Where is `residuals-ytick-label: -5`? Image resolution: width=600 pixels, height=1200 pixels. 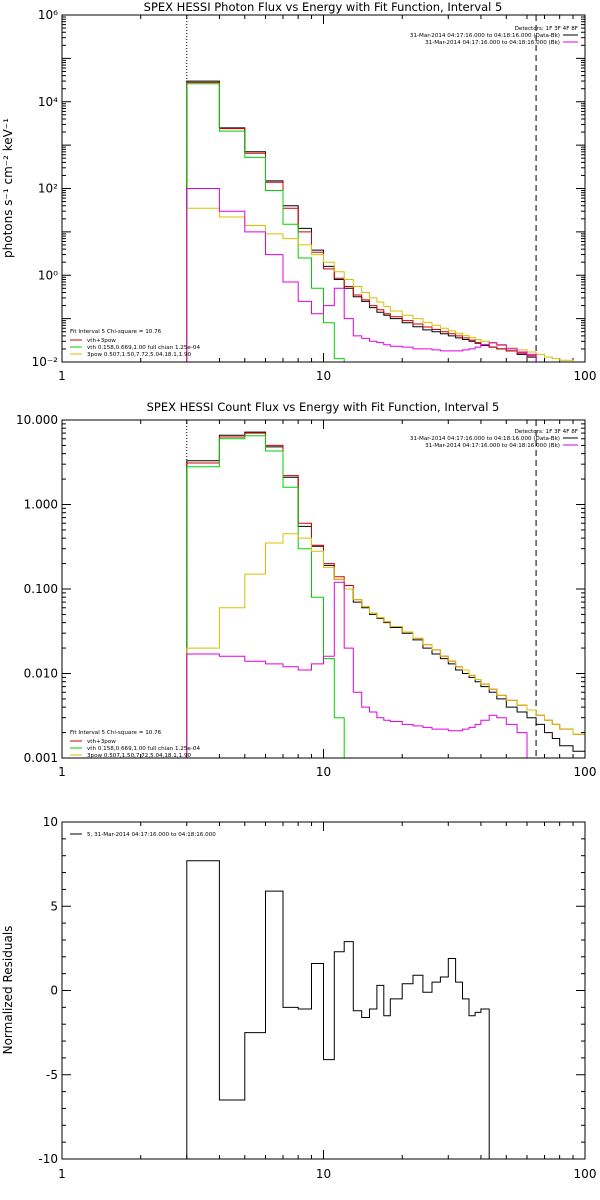
residuals-ytick-label: -5 is located at coordinates (52, 1075).